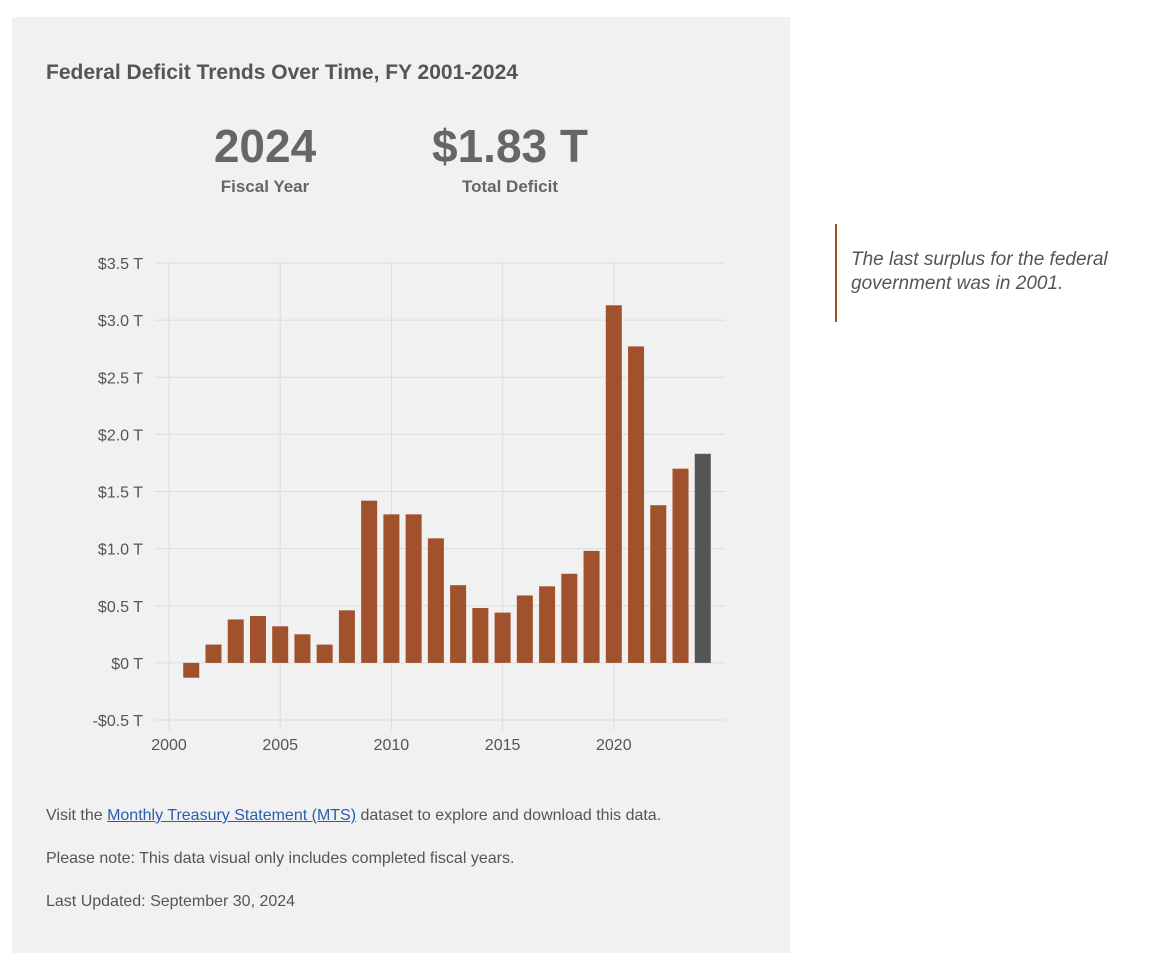  Describe the element at coordinates (503, 745) in the screenshot. I see `x-tick-label: 2015` at that location.